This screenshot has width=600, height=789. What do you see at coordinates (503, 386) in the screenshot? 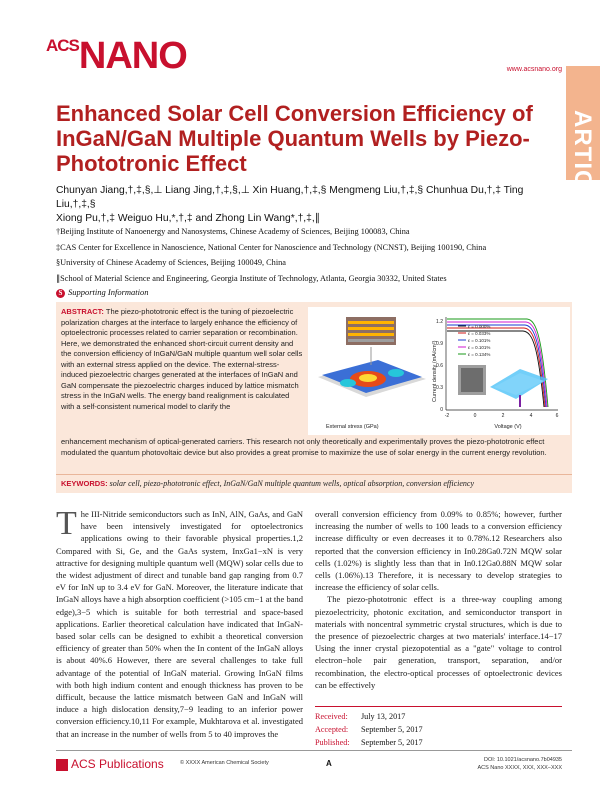
I see `inset-device` at bounding box center [503, 386].